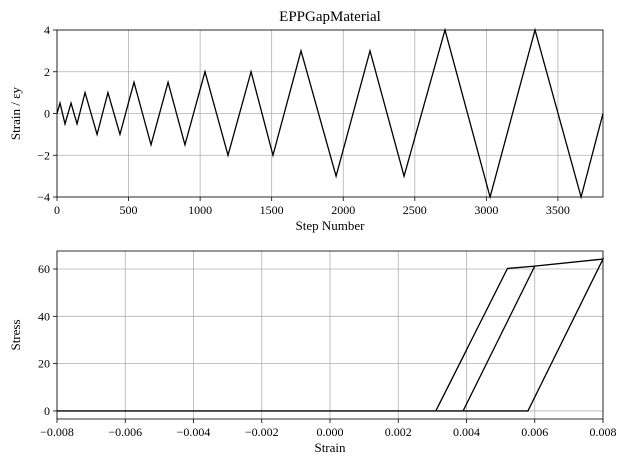  I want to click on x-tick-label: −0.002, so click(262, 432).